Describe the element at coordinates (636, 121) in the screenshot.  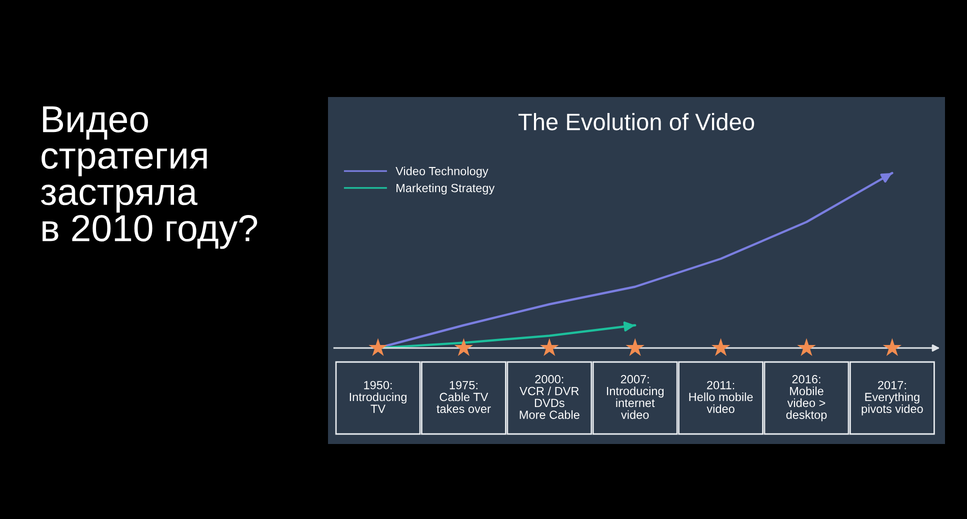
I see `chart-title: The Evolution of Video` at that location.